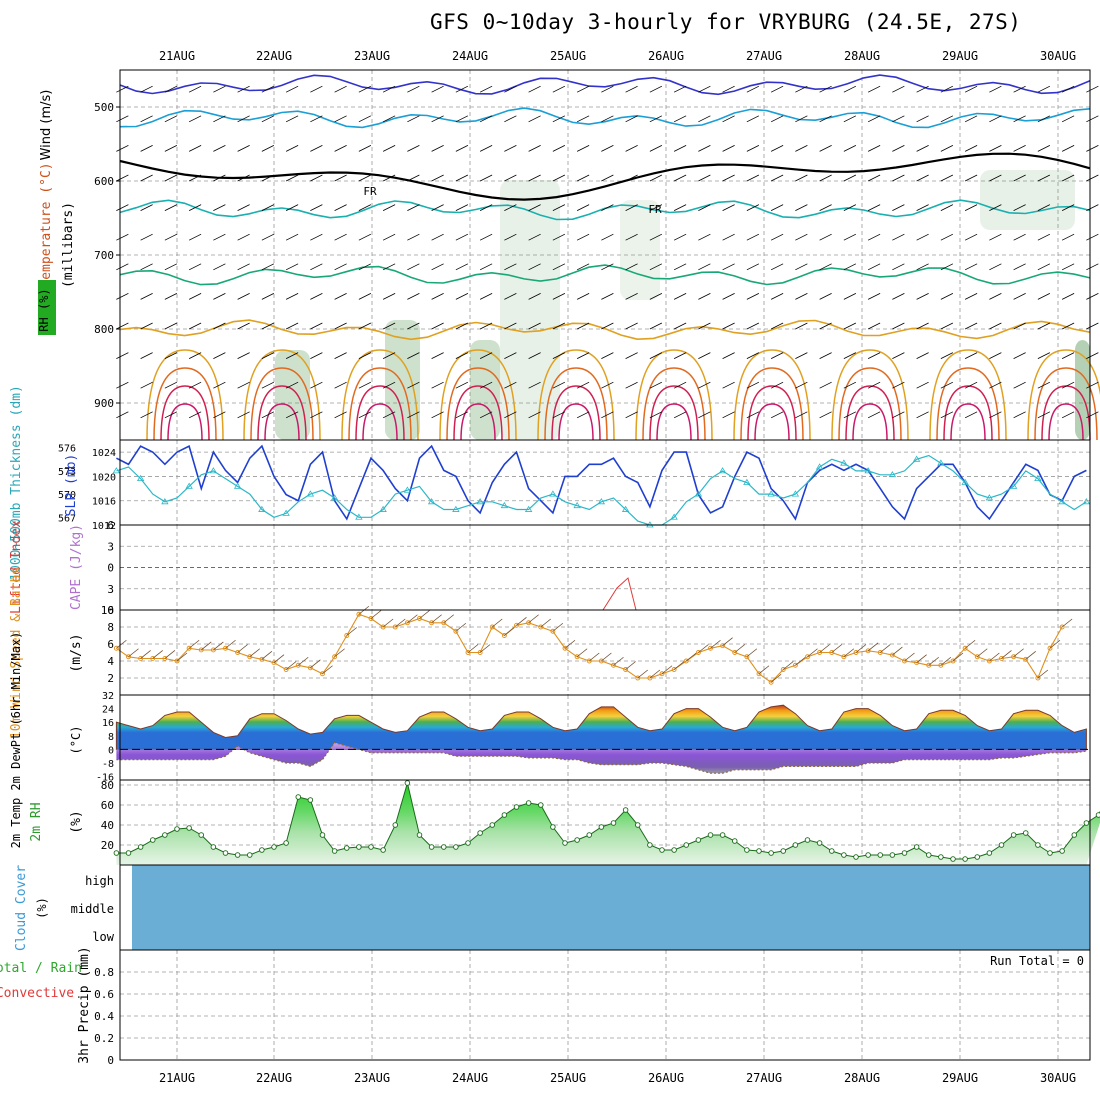  What do you see at coordinates (107, 785) in the screenshot?
I see `rh-tick-label: 80` at bounding box center [107, 785].